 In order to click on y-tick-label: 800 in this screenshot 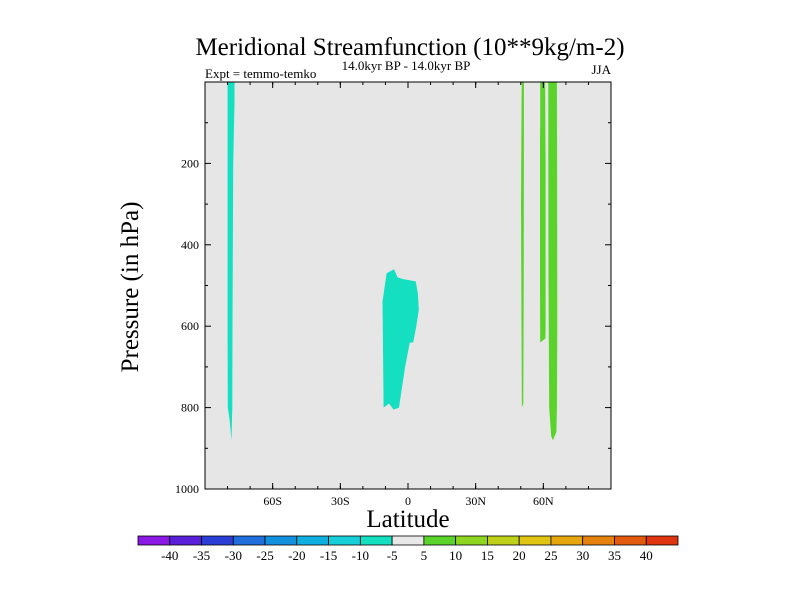, I will do `click(190, 408)`.